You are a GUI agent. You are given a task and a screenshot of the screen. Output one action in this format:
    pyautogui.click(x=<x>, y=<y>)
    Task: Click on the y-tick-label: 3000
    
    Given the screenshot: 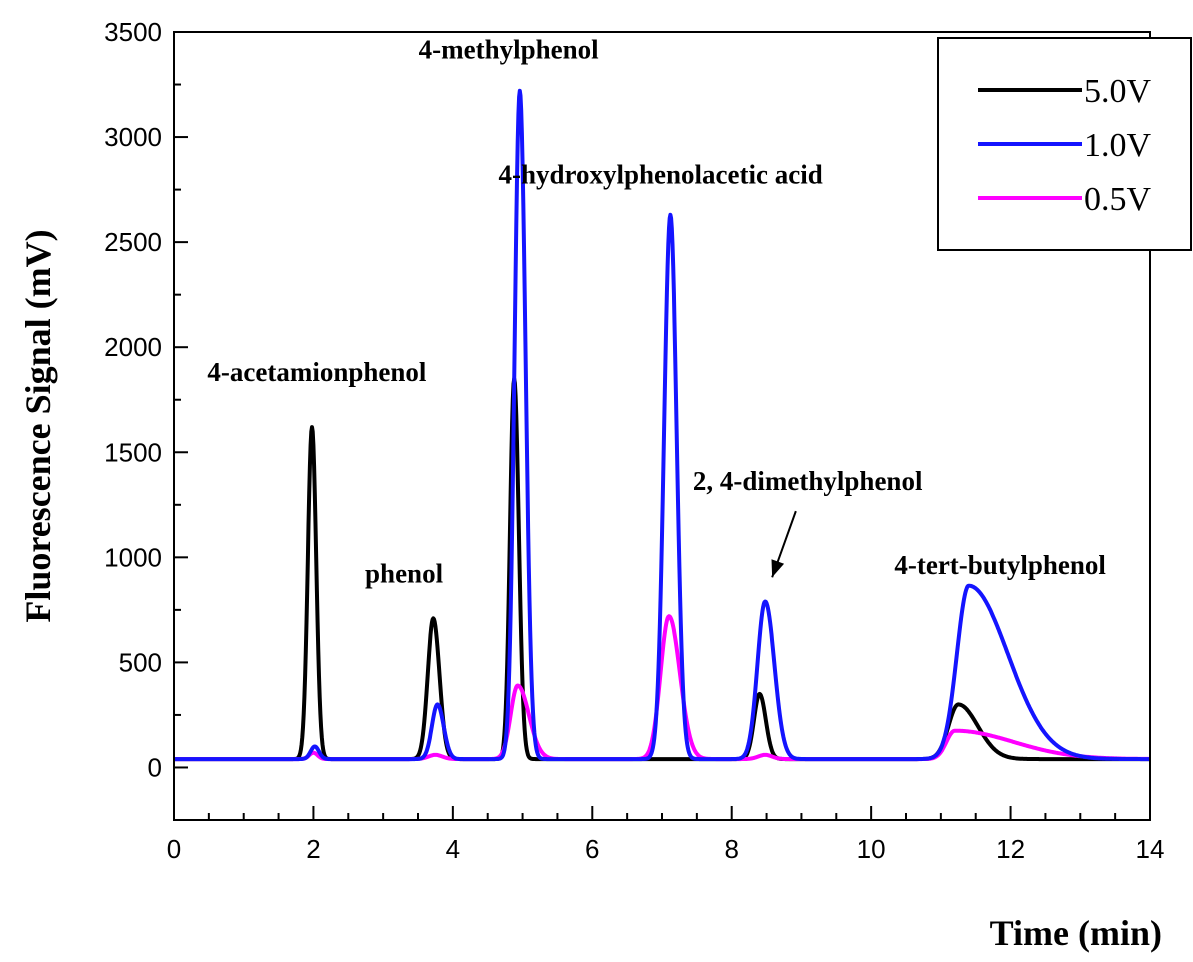 What is the action you would take?
    pyautogui.click(x=133, y=137)
    